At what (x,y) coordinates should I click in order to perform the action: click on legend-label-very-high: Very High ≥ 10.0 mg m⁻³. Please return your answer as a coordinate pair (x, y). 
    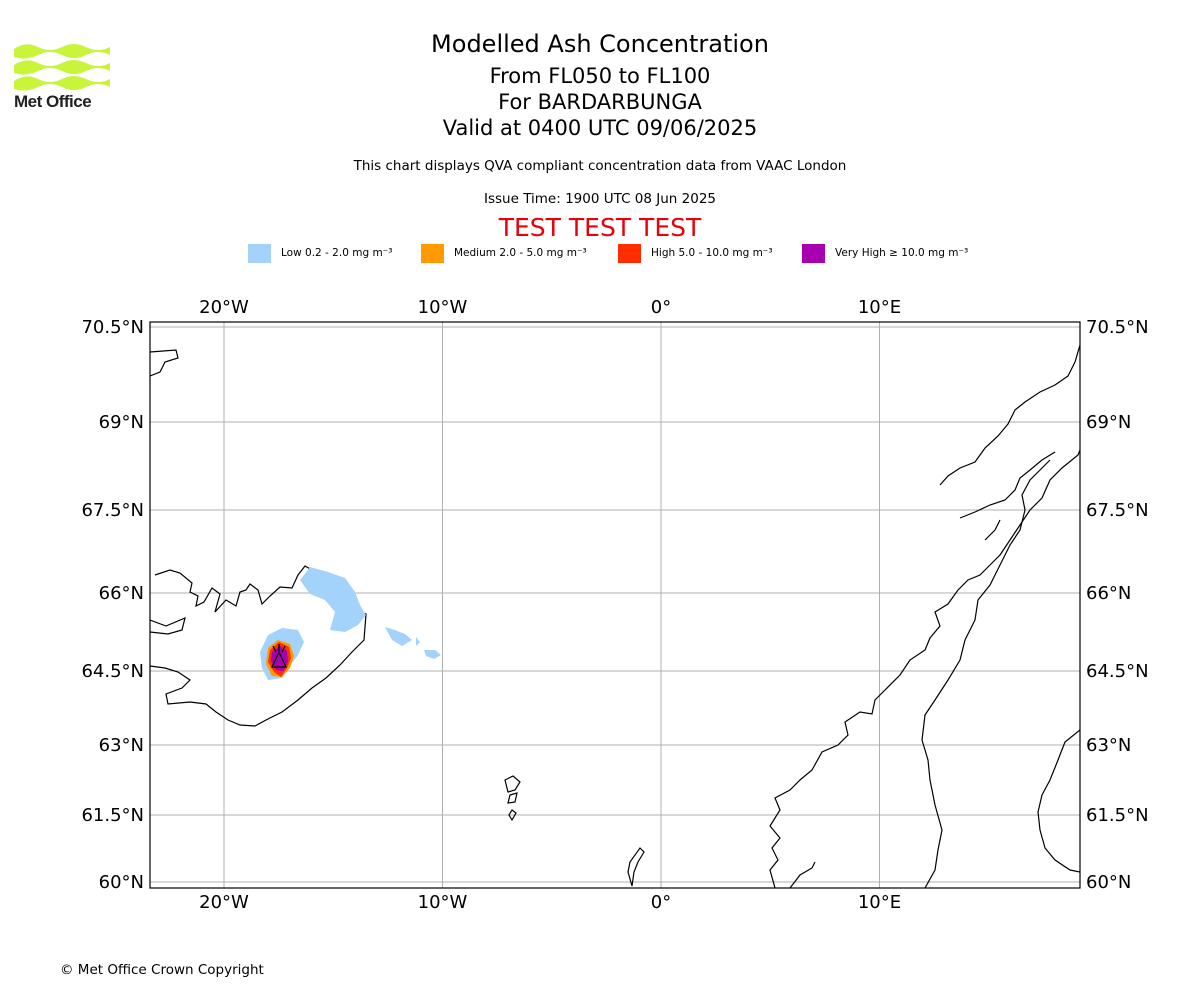
    Looking at the image, I should click on (902, 253).